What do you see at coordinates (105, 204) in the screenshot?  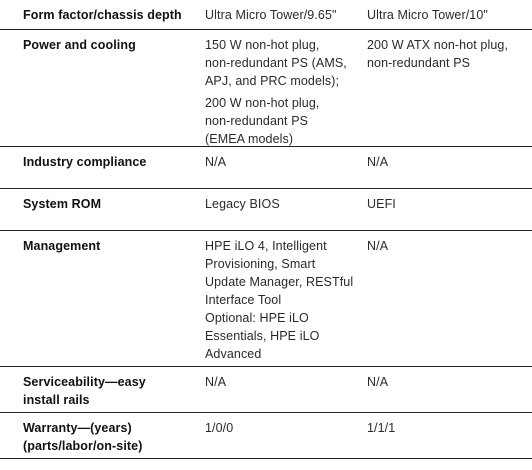 I see `row-label: System ROM` at bounding box center [105, 204].